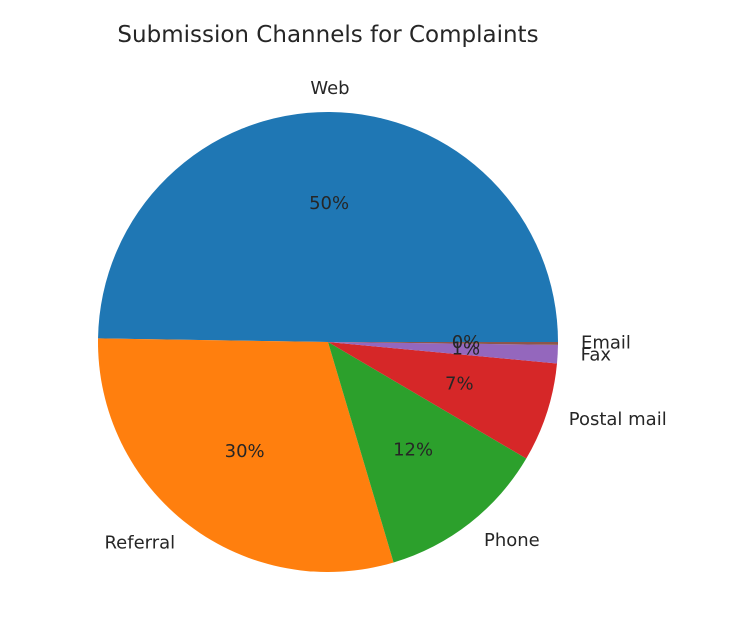 The height and width of the screenshot is (630, 740). I want to click on pie-slice-postal-mail, so click(442, 400).